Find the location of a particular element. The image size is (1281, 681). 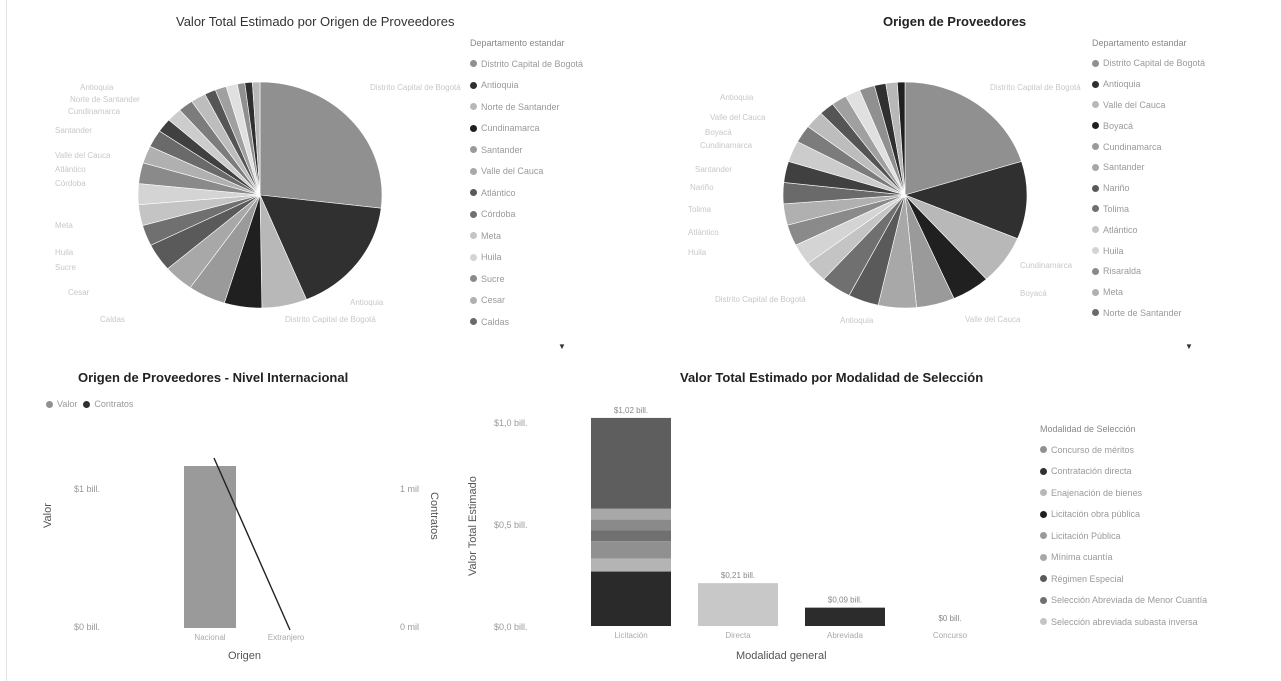

legend-item: Córdoba is located at coordinates (565, 215).